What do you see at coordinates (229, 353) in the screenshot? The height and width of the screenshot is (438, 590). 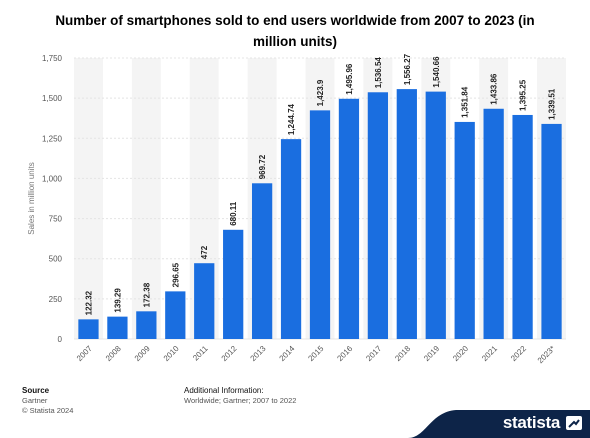 I see `x-tick-label: 2012` at bounding box center [229, 353].